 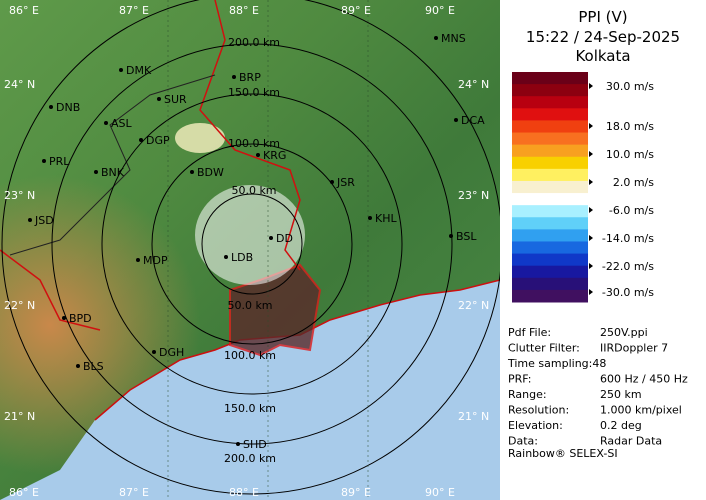 I want to click on echo, so click(x=200, y=138).